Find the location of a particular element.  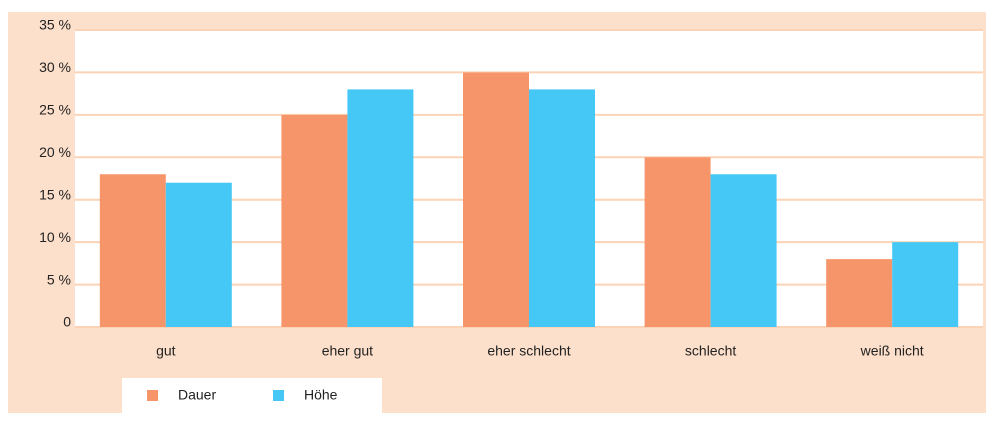

y-tick-label: 25 % is located at coordinates (55, 110).